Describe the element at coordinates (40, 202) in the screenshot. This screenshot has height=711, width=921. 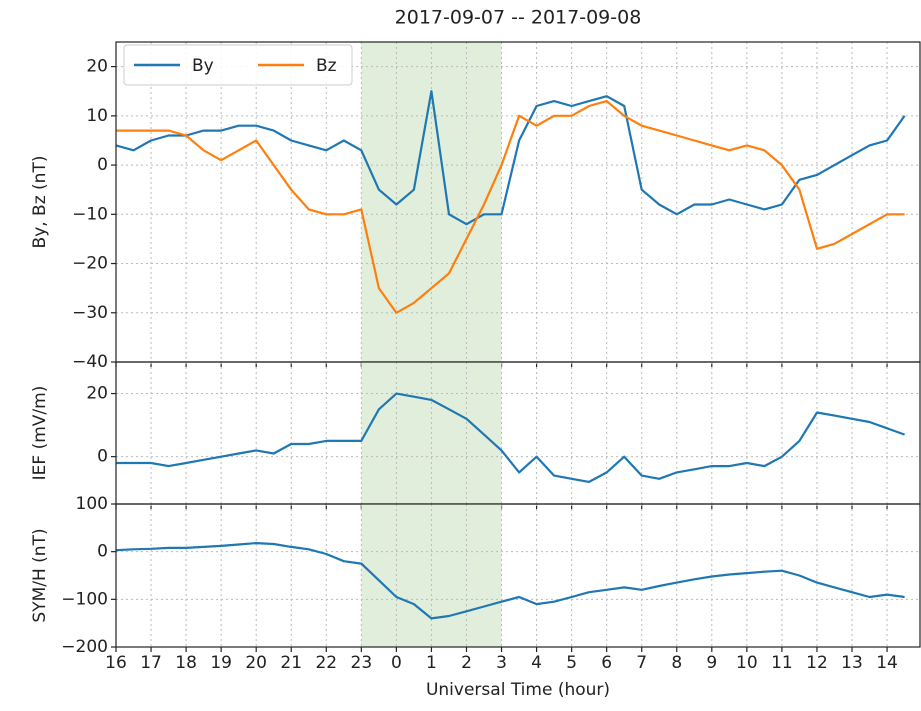
I see `y-axis-label: By, Bz (nT)` at that location.